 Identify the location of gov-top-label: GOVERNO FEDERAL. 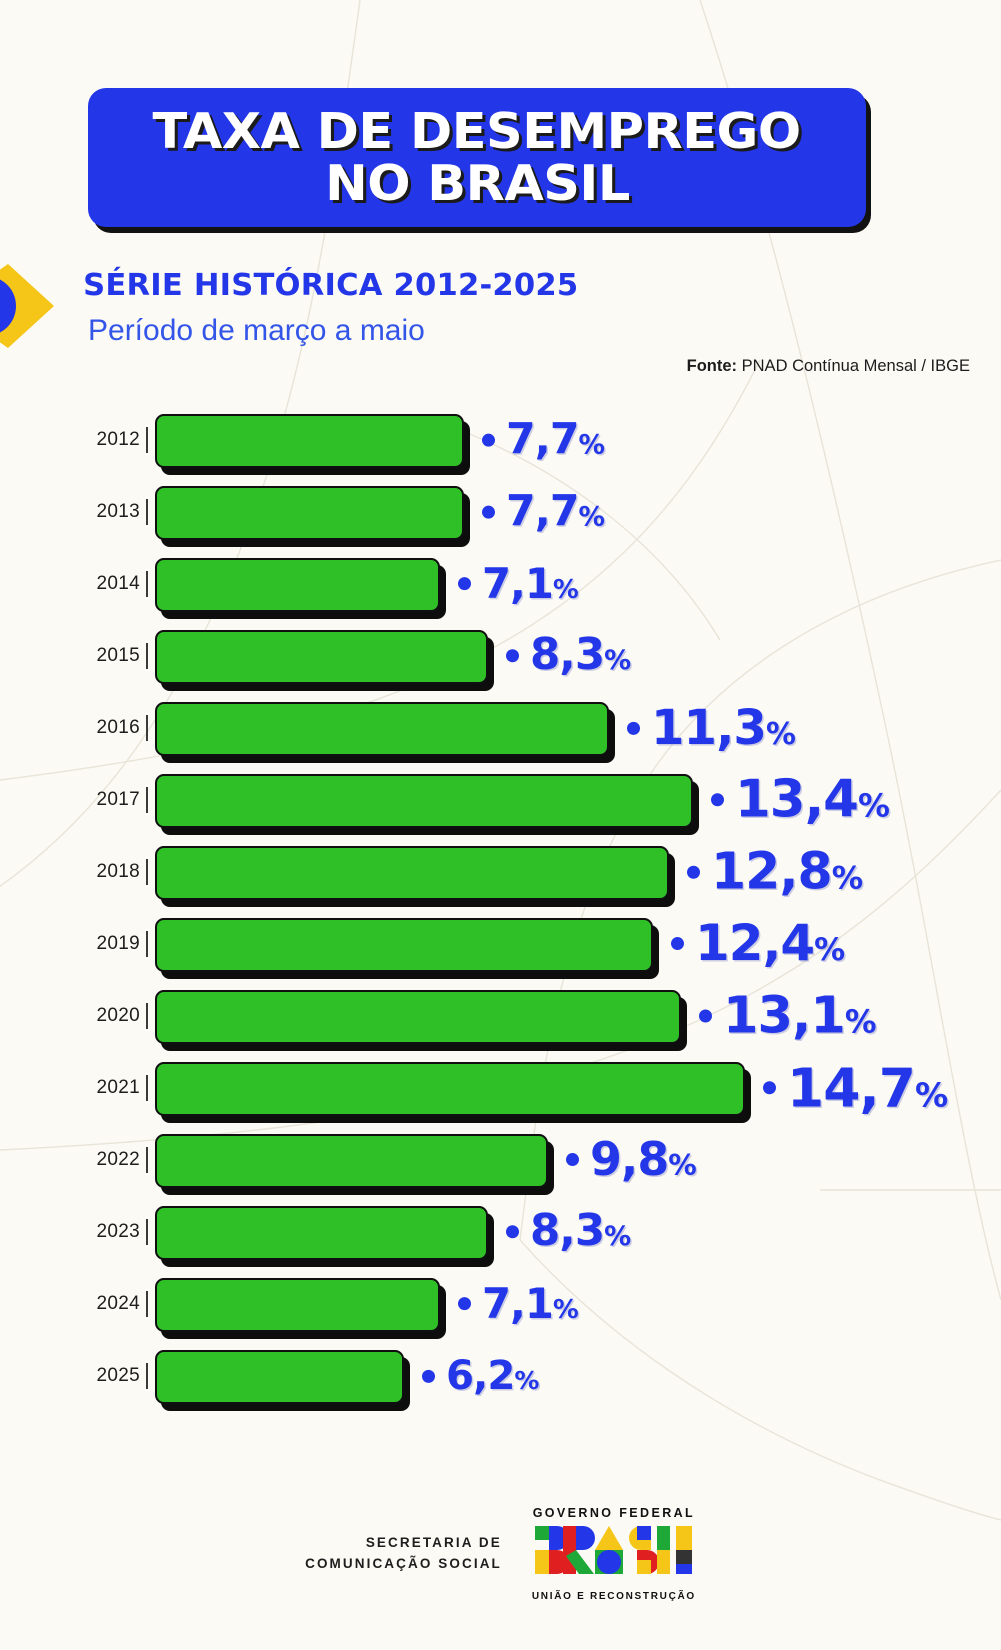
(614, 1513).